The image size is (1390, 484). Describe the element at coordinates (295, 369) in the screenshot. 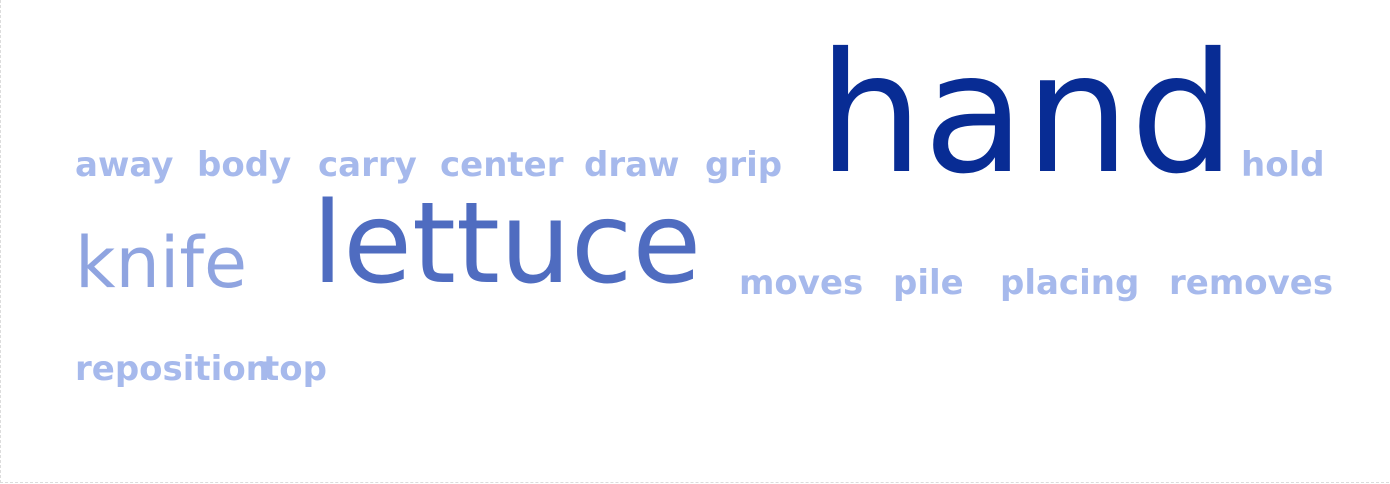

I see `tag-top: top` at that location.